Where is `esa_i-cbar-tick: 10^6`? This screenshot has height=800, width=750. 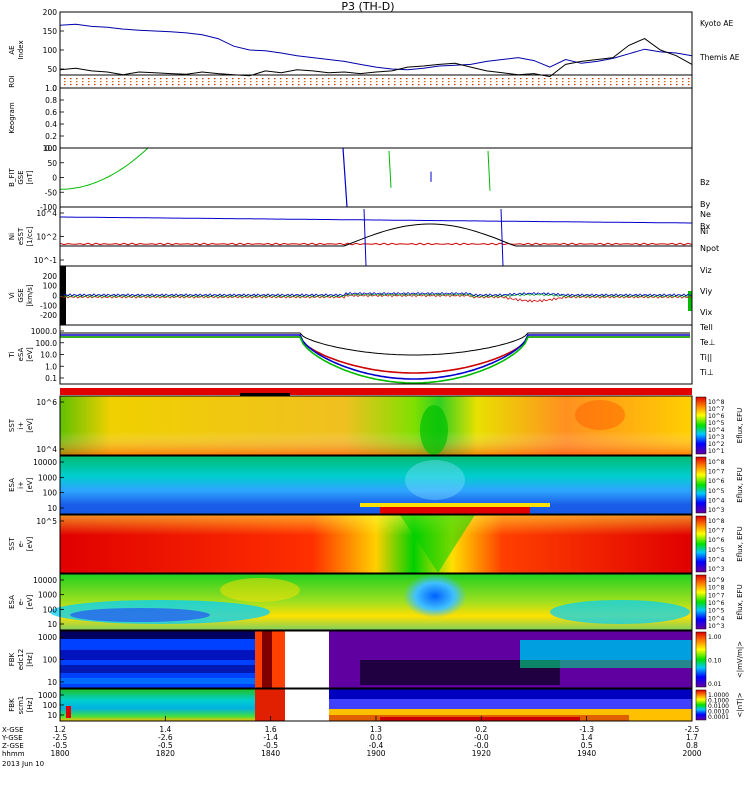 esa_i-cbar-tick: 10^6 is located at coordinates (716, 481).